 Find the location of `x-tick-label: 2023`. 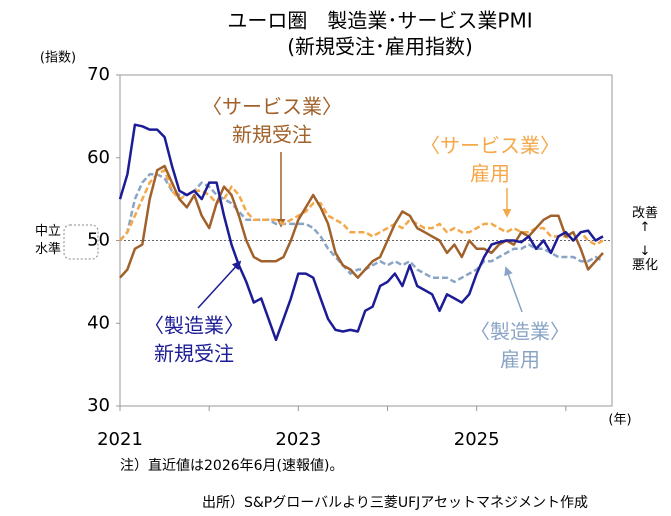

x-tick-label: 2023 is located at coordinates (298, 439).